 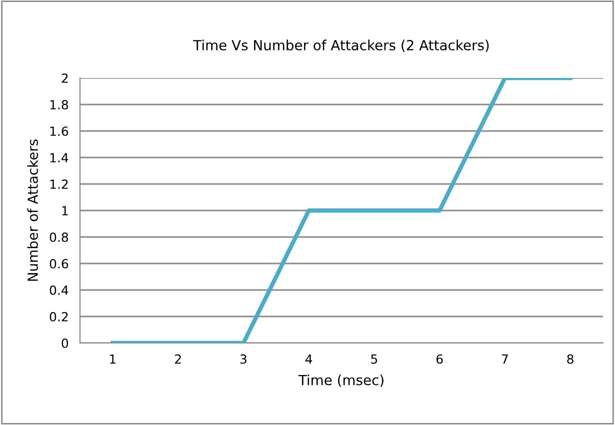 What do you see at coordinates (59, 317) in the screenshot?
I see `y-tick-label: 0.2` at bounding box center [59, 317].